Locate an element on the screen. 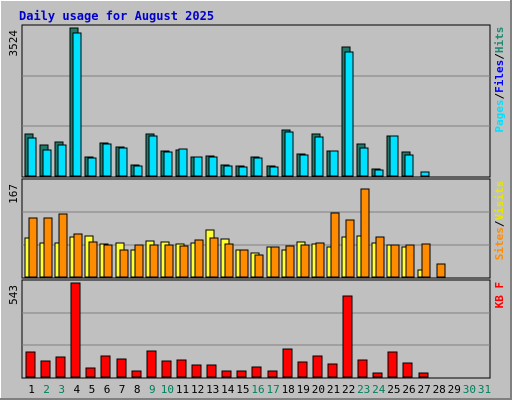 The image size is (512, 400). x-tick-label: 23 is located at coordinates (363, 389).